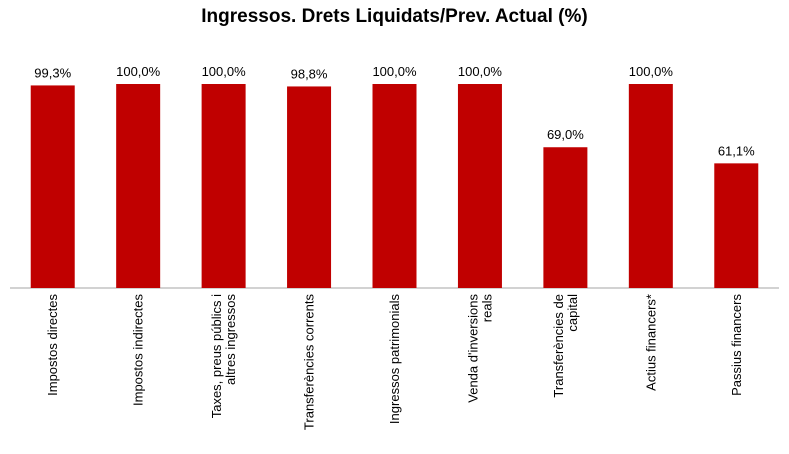 The height and width of the screenshot is (454, 789). What do you see at coordinates (223, 356) in the screenshot?
I see `category-label: Taxes, preus públics ialtres ingressos` at bounding box center [223, 356].